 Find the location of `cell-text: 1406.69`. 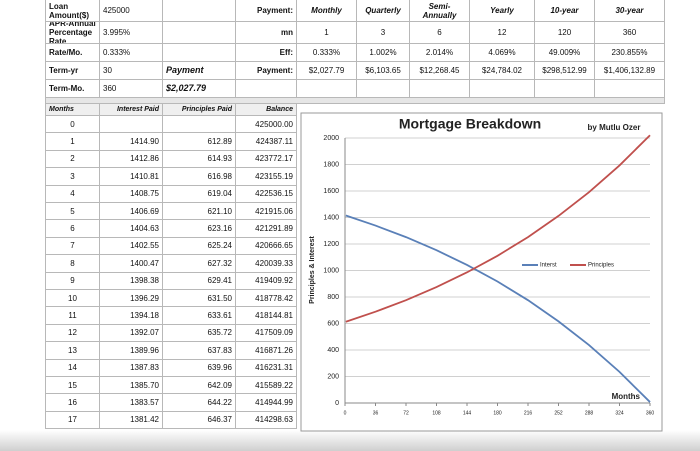

cell-text: 1406.69 is located at coordinates (131, 212).